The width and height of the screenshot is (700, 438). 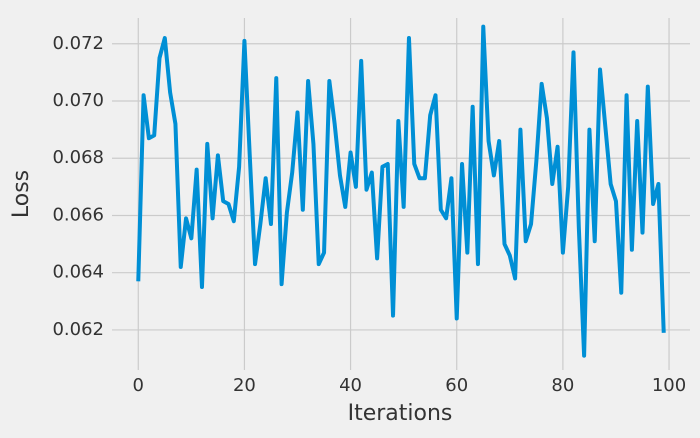 What do you see at coordinates (78, 214) in the screenshot?
I see `y-tick-label: 0.066` at bounding box center [78, 214].